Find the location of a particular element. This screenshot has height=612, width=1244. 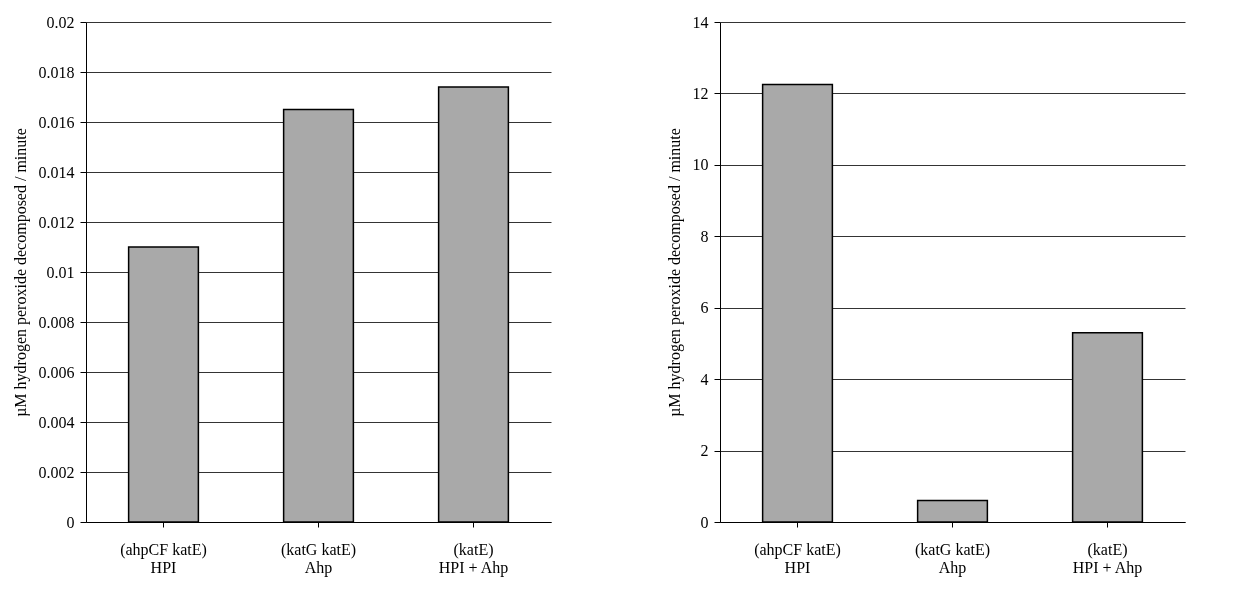

y-tick-label: 8 is located at coordinates (704, 236).